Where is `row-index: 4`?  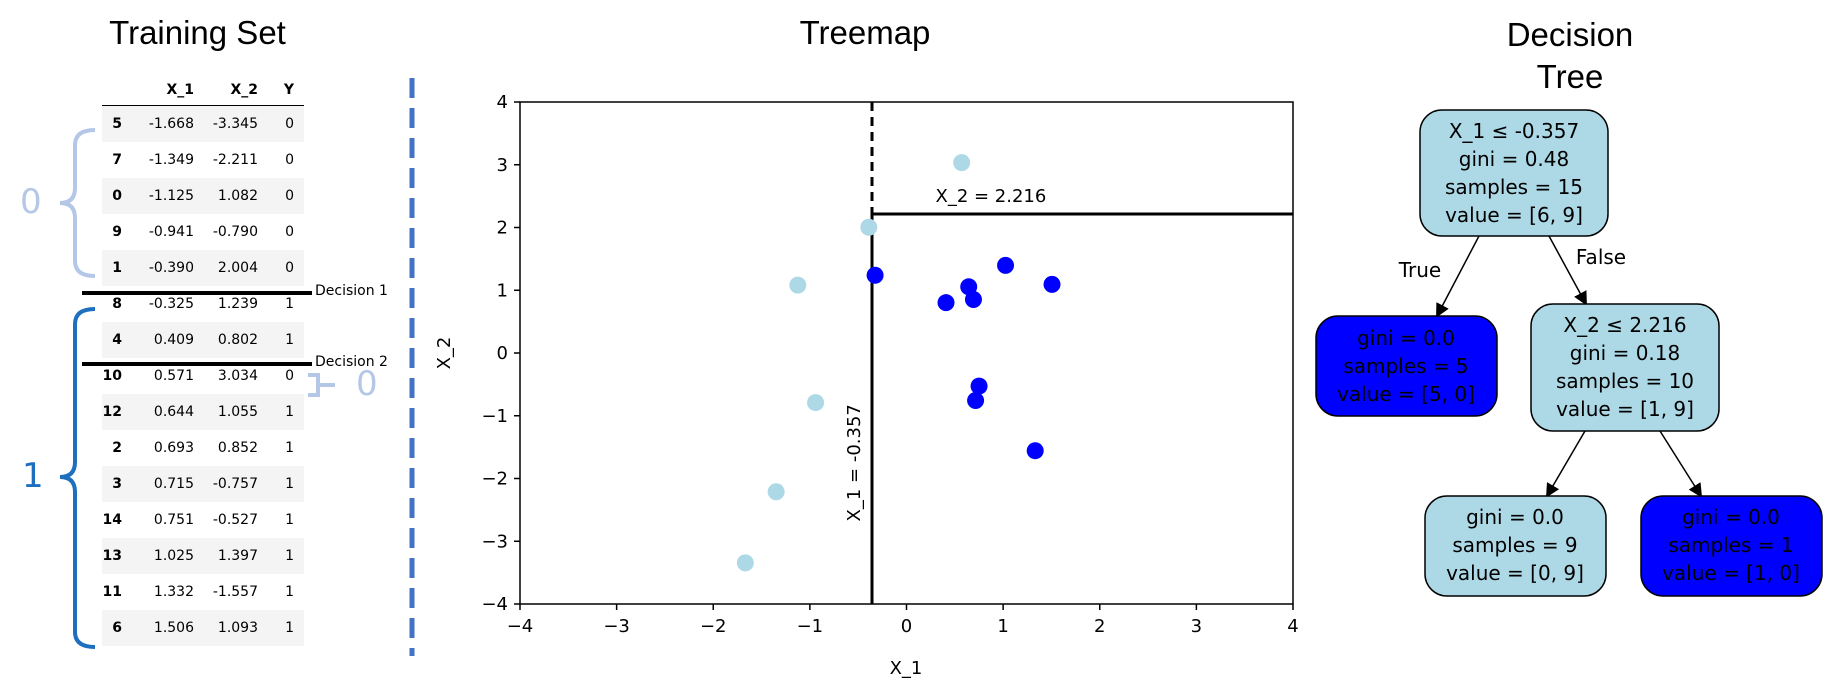 row-index: 4 is located at coordinates (117, 340).